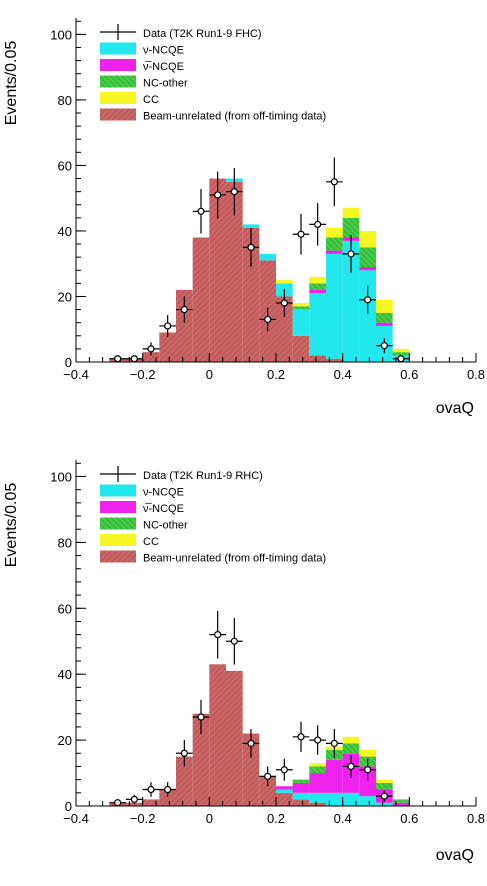 The width and height of the screenshot is (487, 886). I want to click on series-cc, so click(343, 280).